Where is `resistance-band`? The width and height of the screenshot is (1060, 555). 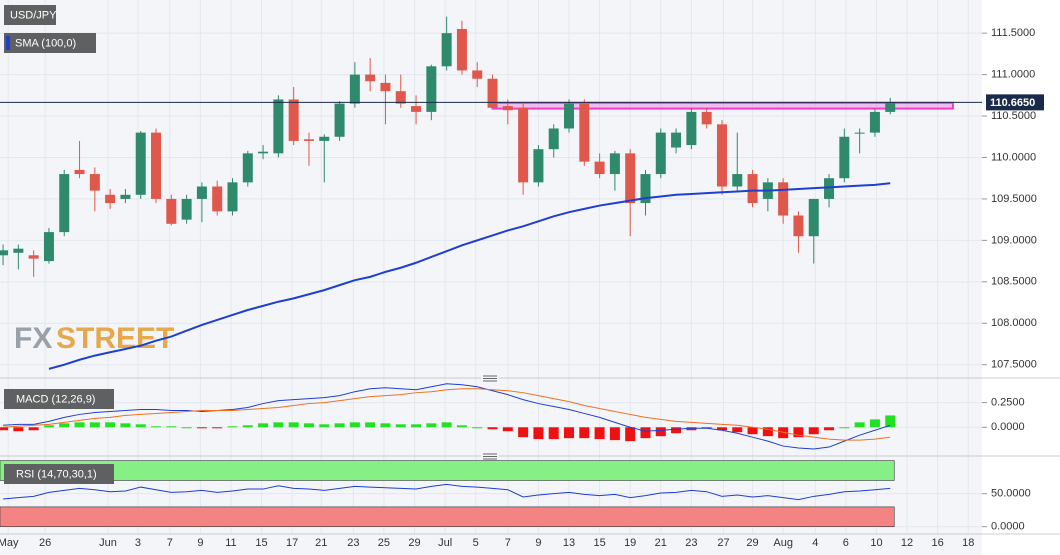
resistance-band is located at coordinates (722, 105).